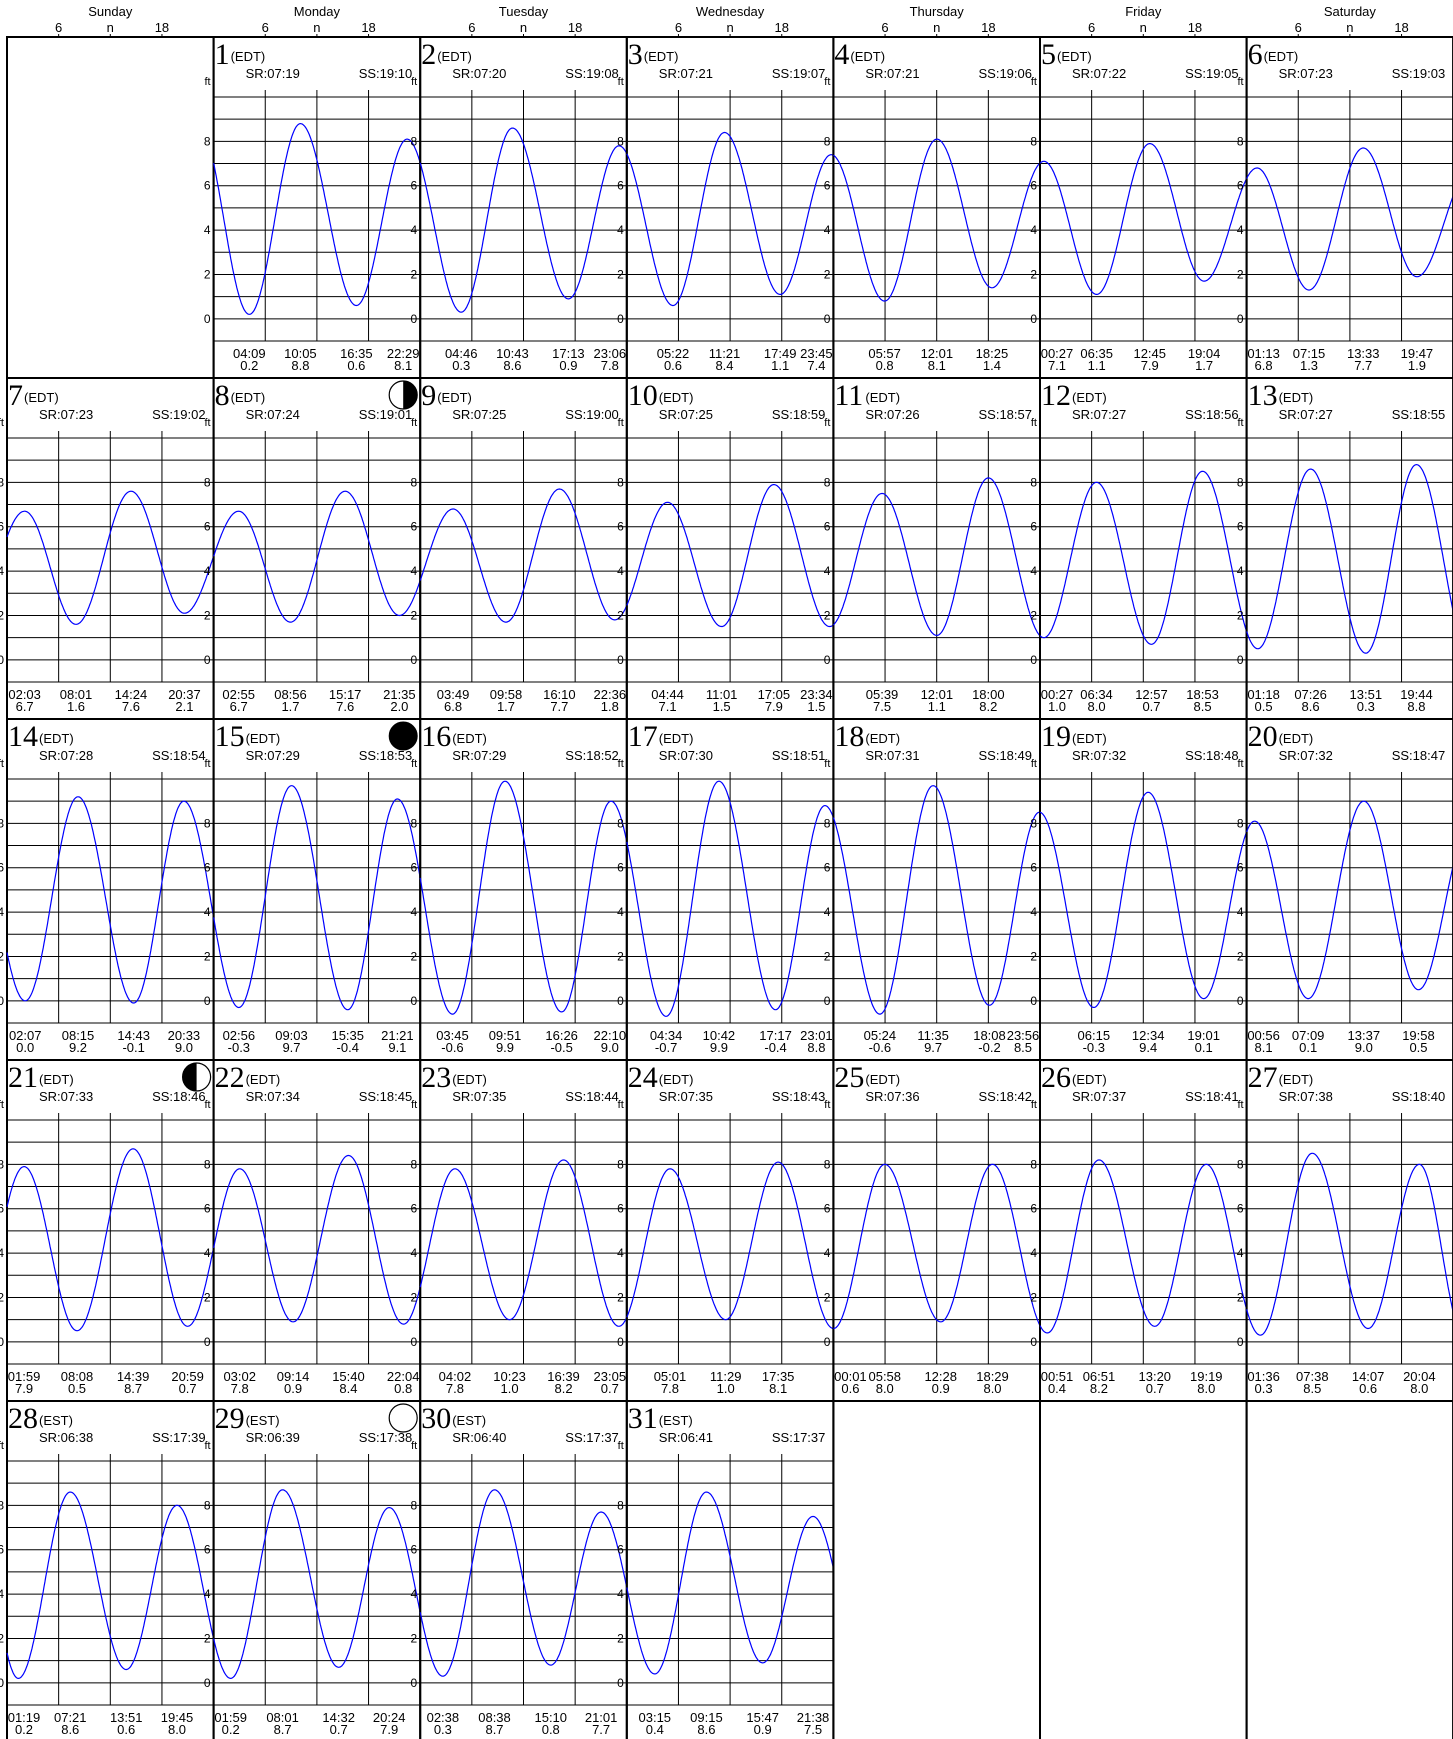  Describe the element at coordinates (348, 1388) in the screenshot. I see `tide-event-height: 8.4` at that location.